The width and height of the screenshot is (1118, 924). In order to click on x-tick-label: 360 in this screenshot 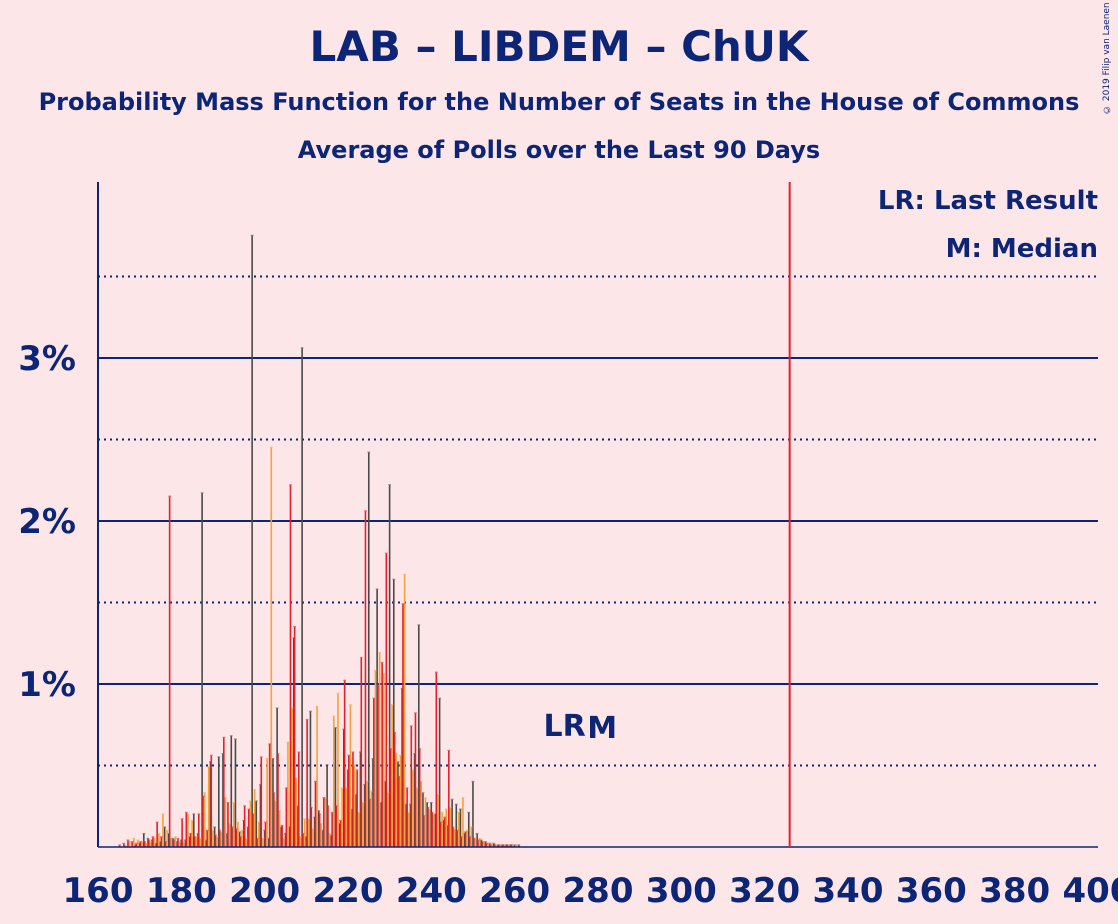, I will do `click(931, 891)`.